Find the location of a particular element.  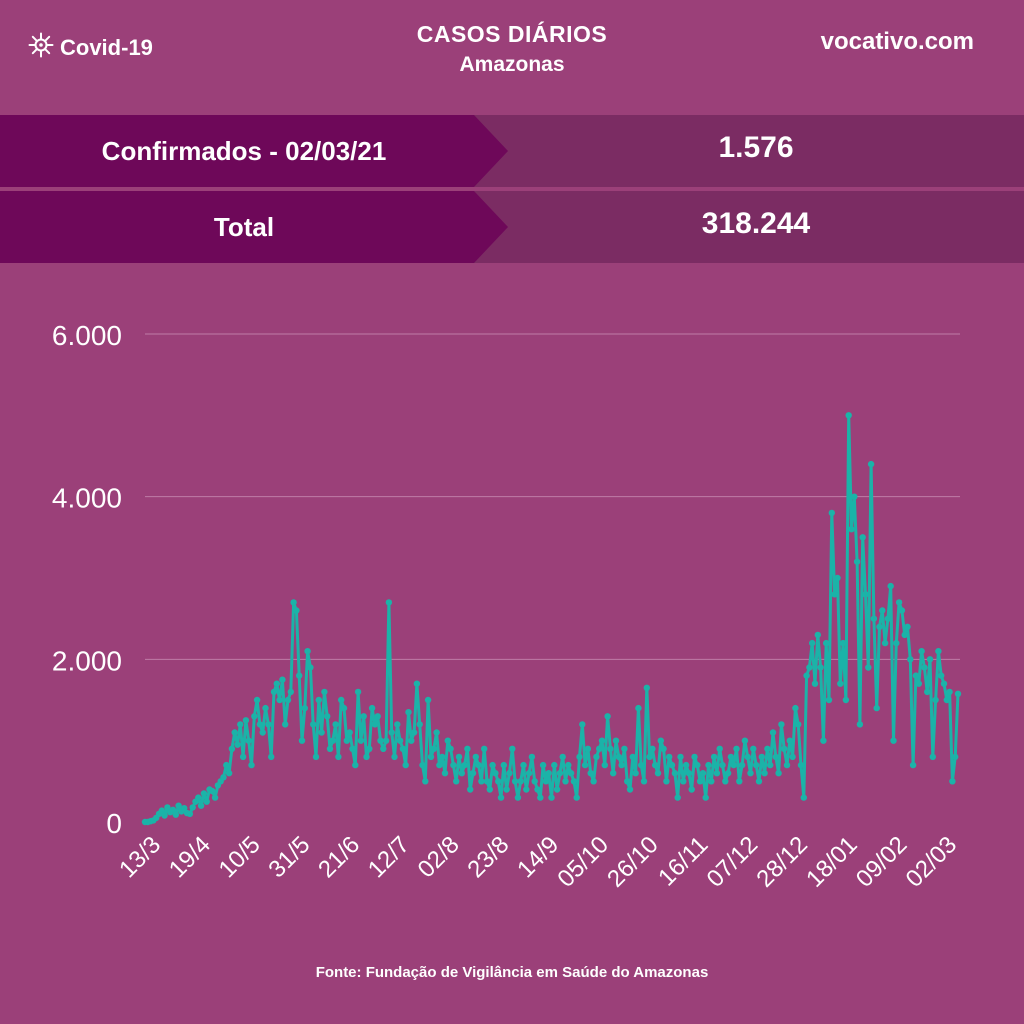

total-row: Total 318.244 is located at coordinates (512, 227).